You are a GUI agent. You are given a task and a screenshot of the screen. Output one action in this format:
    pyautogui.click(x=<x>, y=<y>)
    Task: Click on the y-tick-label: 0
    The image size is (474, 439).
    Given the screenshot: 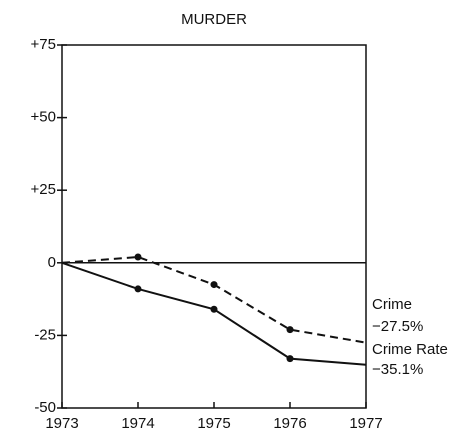 What is the action you would take?
    pyautogui.click(x=52, y=262)
    